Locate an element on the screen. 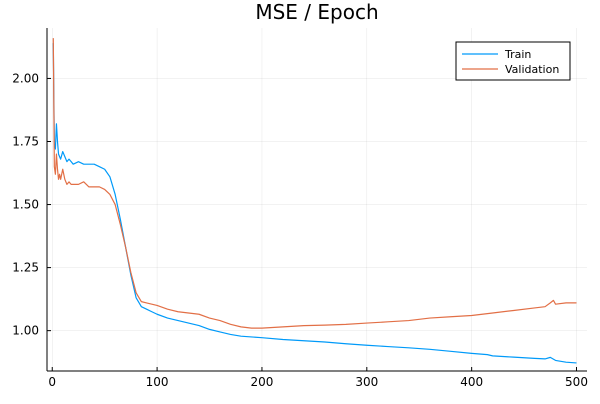 The height and width of the screenshot is (404, 600). y-tick-label: 1.25 is located at coordinates (25, 268).